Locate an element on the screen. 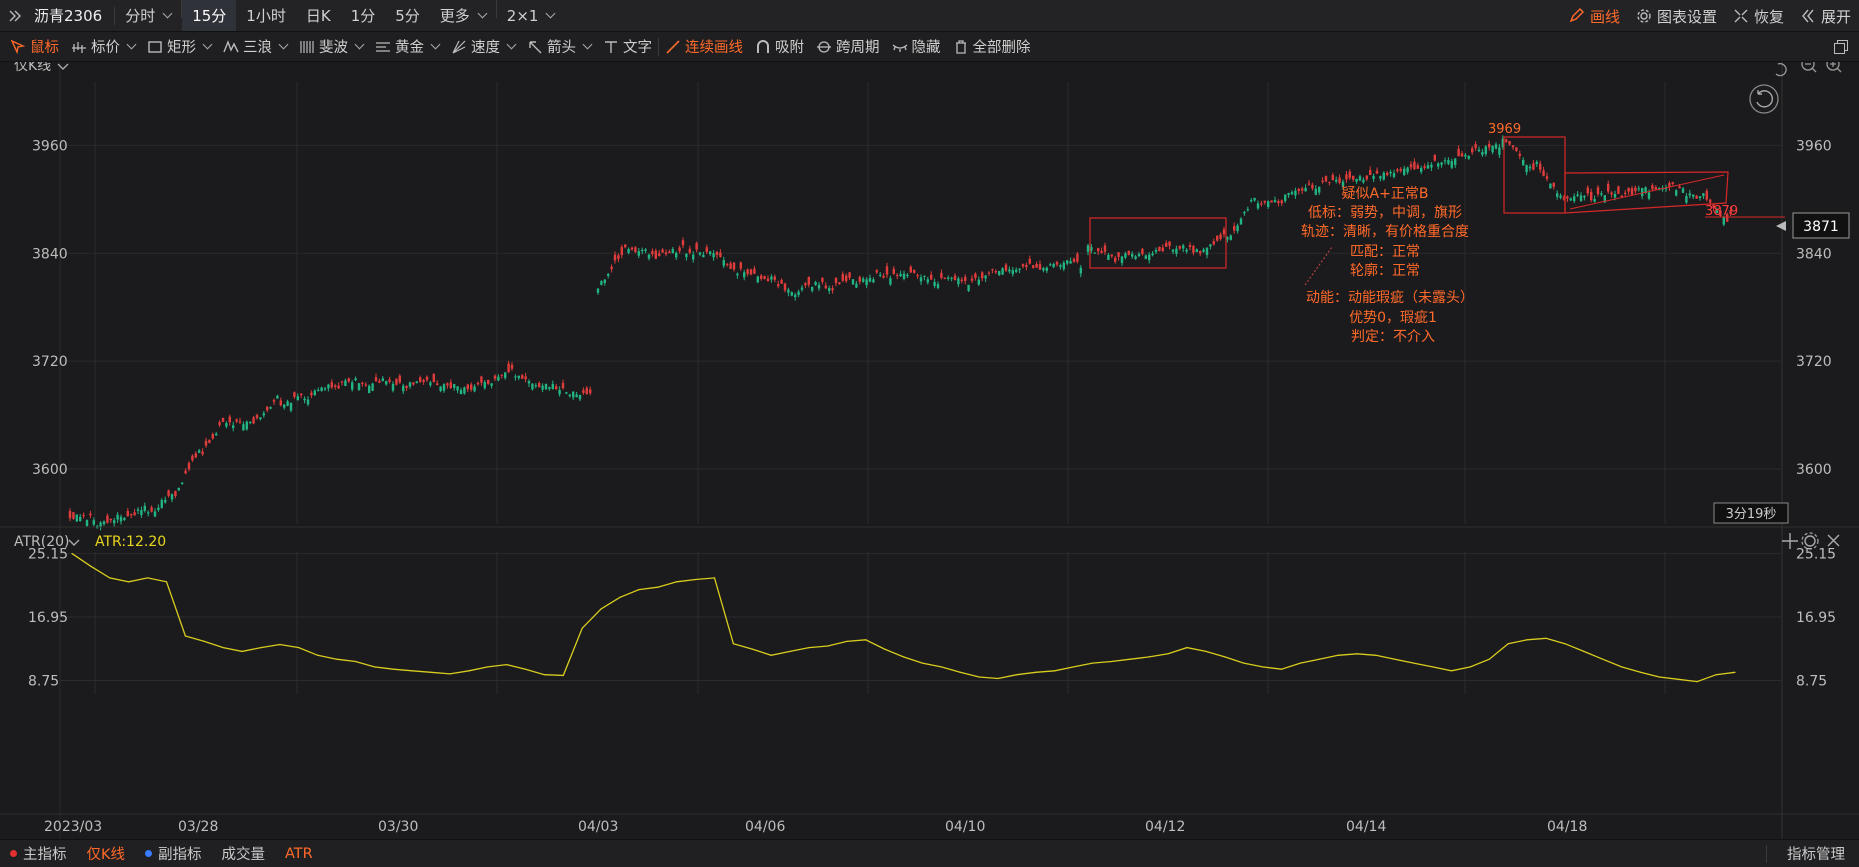  tool-button: 连续画线 is located at coordinates (704, 46).